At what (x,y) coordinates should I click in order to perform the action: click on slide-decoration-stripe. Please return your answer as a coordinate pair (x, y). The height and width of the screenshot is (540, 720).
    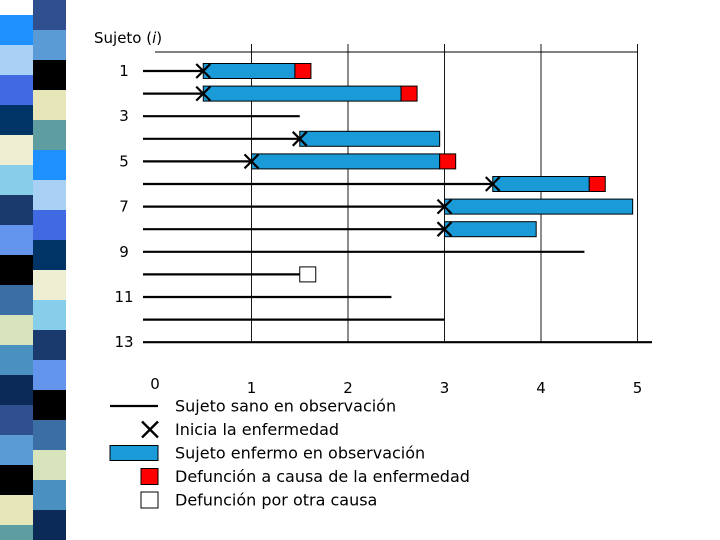
    Looking at the image, I should click on (33, 270).